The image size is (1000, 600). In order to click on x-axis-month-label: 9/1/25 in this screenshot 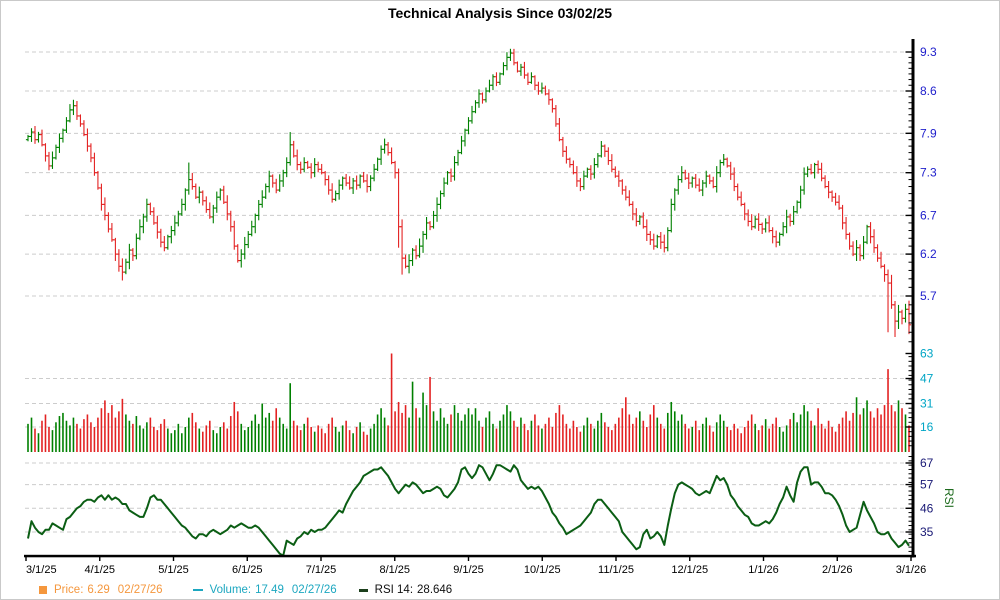, I will do `click(468, 570)`.